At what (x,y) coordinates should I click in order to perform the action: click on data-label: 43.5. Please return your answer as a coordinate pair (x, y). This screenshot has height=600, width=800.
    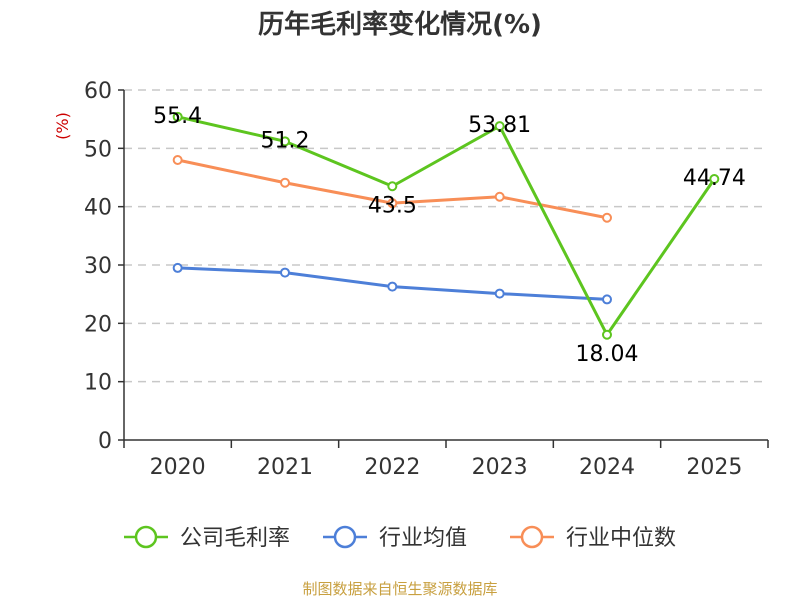
    Looking at the image, I should click on (392, 205).